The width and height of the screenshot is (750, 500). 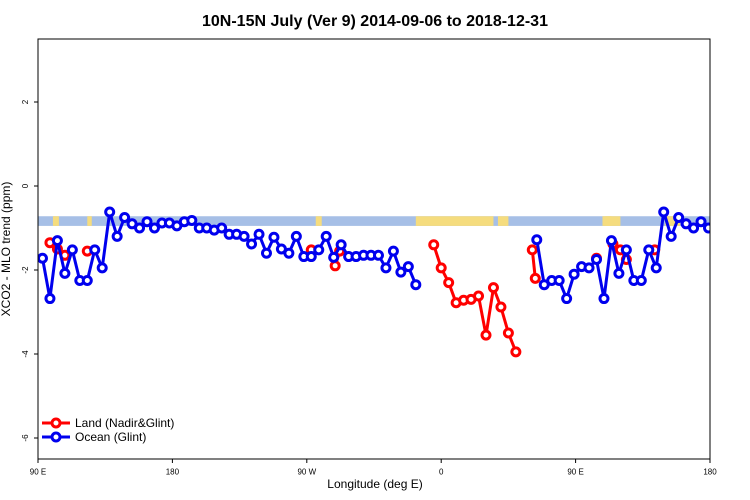 I want to click on x-axis-label: Longitude (deg E), so click(x=374, y=484).